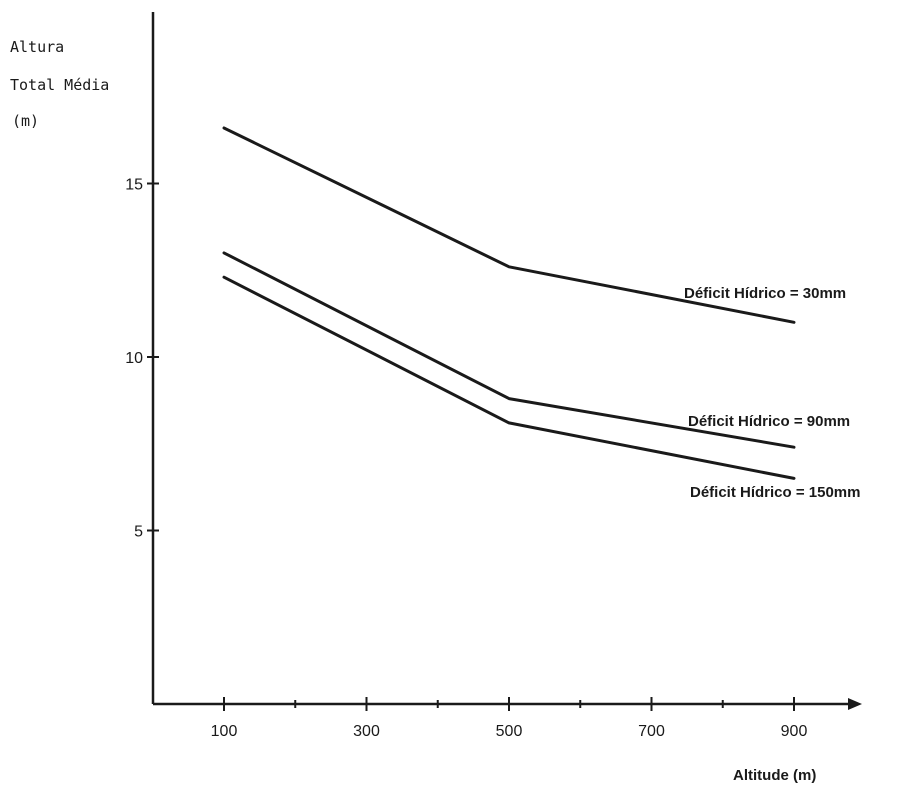 This screenshot has height=792, width=916. I want to click on y-tick-label: 5, so click(138, 532).